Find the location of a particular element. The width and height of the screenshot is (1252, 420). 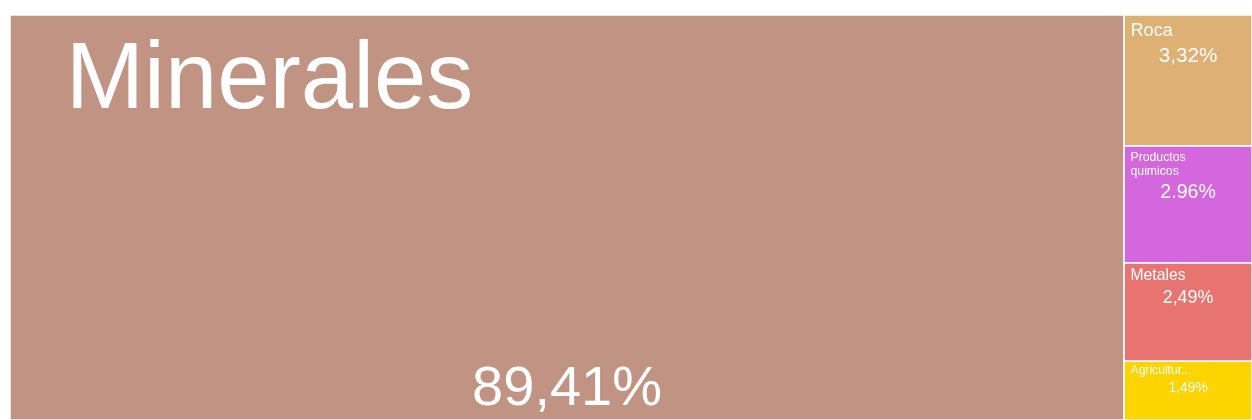

data-label: 2,49% is located at coordinates (1188, 296).